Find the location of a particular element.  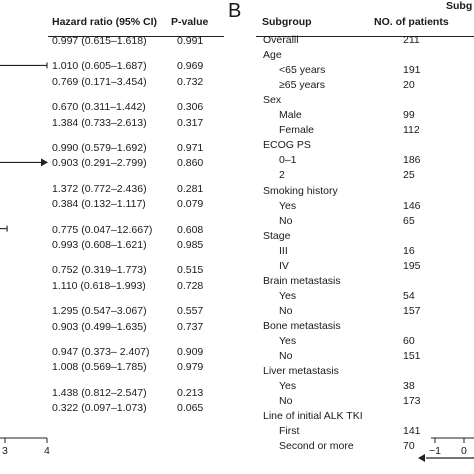

subgroup-category: Brain metastasis is located at coordinates (302, 280).